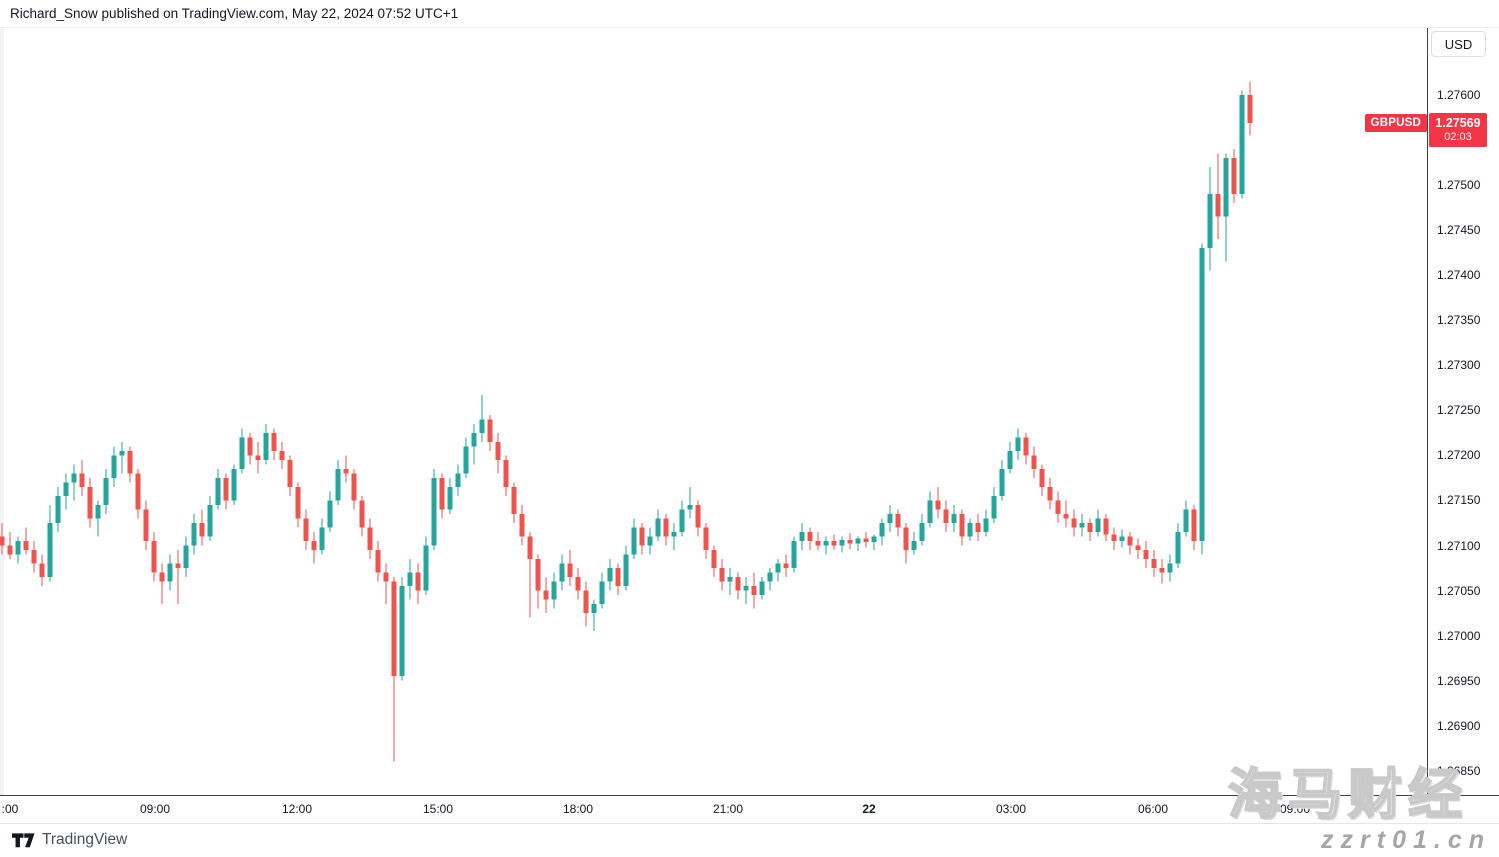 This screenshot has width=1499, height=857. What do you see at coordinates (85, 839) in the screenshot?
I see `tradingview-logo-text: TradingView` at bounding box center [85, 839].